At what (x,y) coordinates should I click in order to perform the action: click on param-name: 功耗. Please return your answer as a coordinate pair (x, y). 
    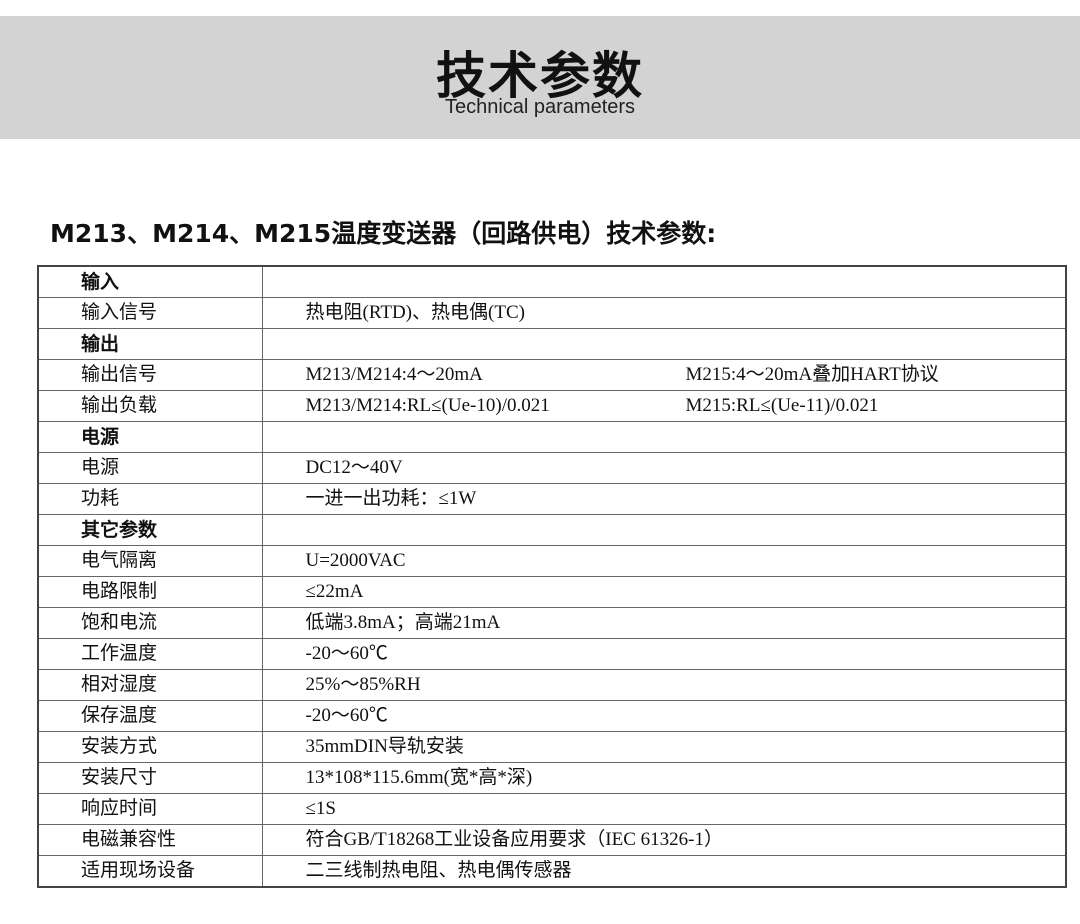
    Looking at the image, I should click on (150, 499).